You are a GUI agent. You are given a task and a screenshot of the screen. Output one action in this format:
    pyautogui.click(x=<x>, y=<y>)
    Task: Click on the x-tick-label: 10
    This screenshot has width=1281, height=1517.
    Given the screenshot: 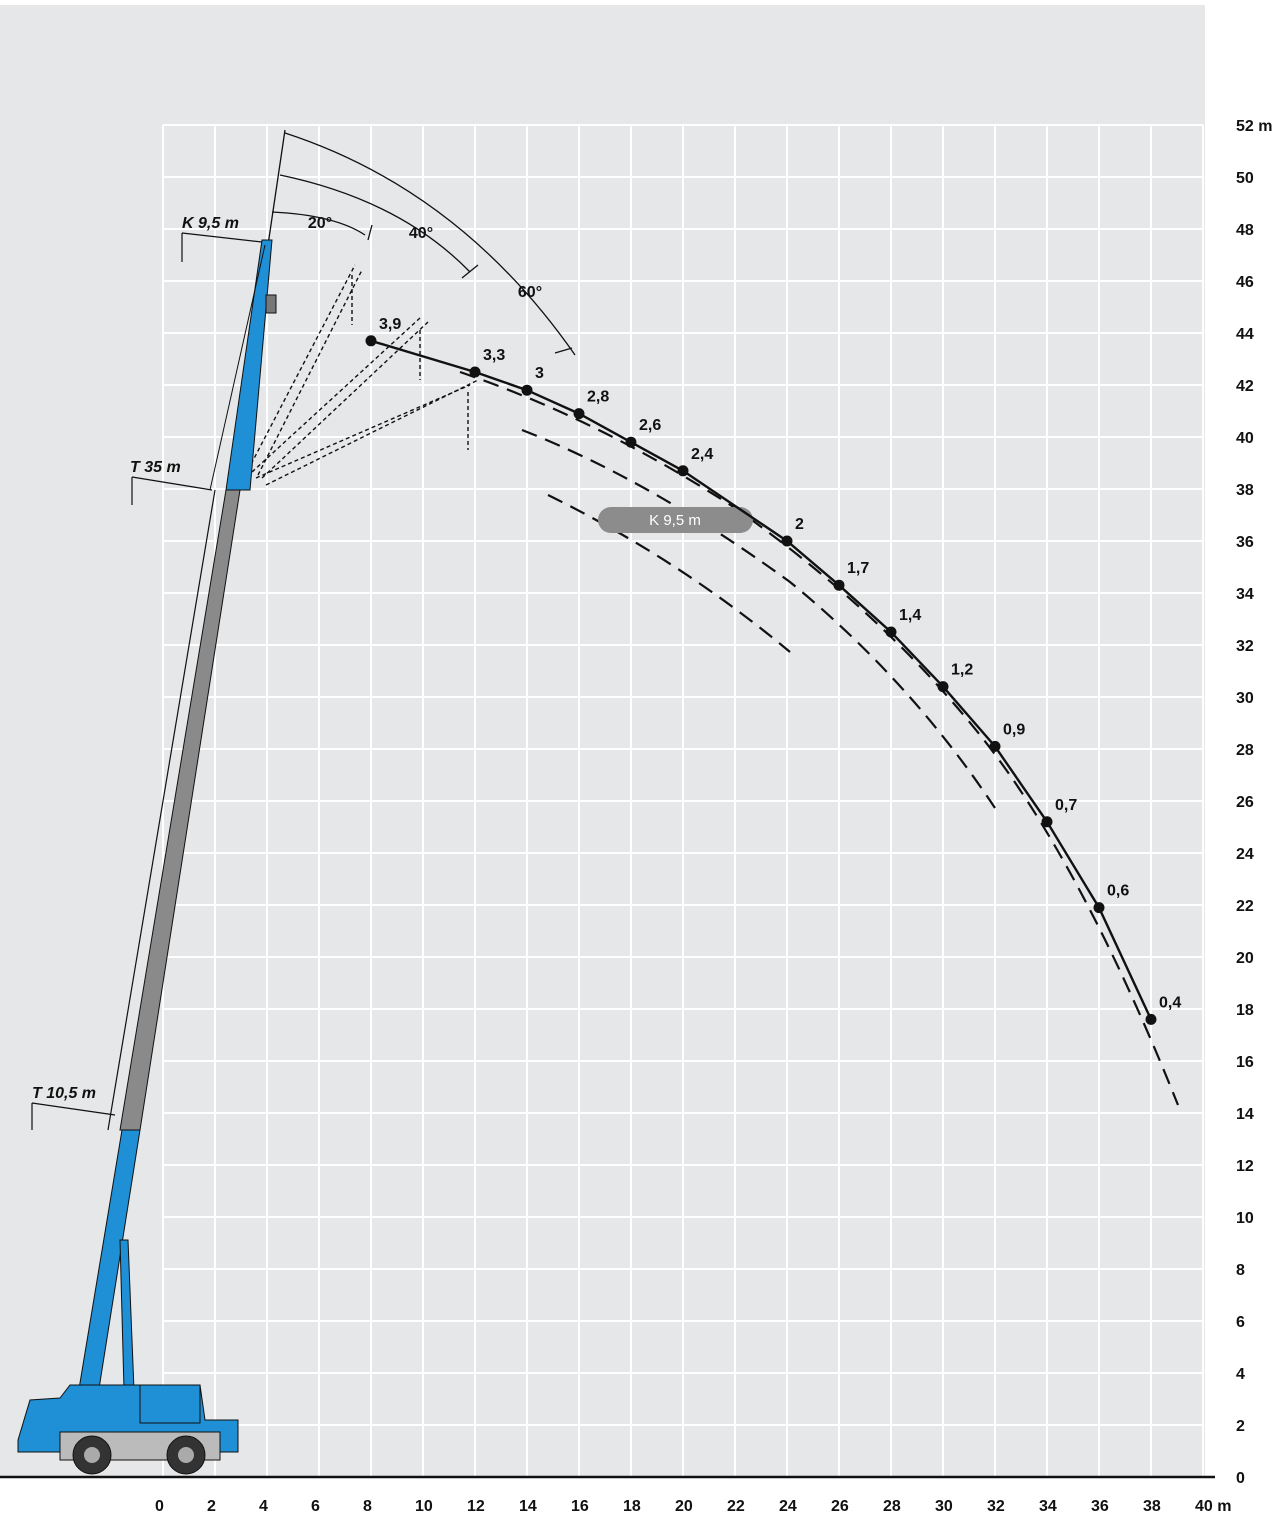 What is the action you would take?
    pyautogui.click(x=424, y=1506)
    